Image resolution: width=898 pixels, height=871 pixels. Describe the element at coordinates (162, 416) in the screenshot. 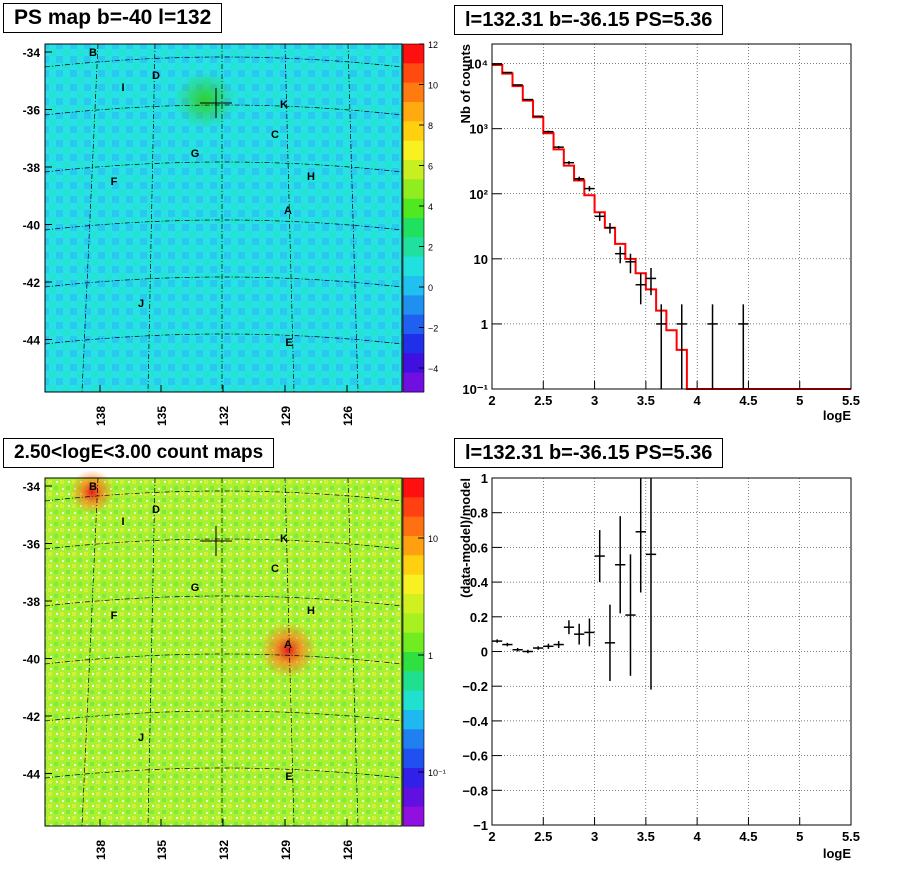

I see `map-x-tick-label: 135` at that location.